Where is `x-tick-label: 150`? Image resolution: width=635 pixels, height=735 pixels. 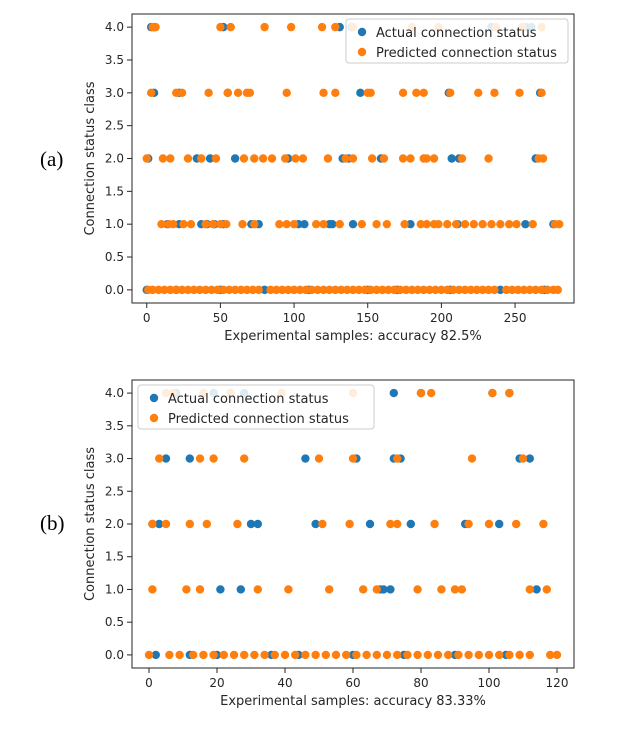
x-tick-label: 150 is located at coordinates (367, 318).